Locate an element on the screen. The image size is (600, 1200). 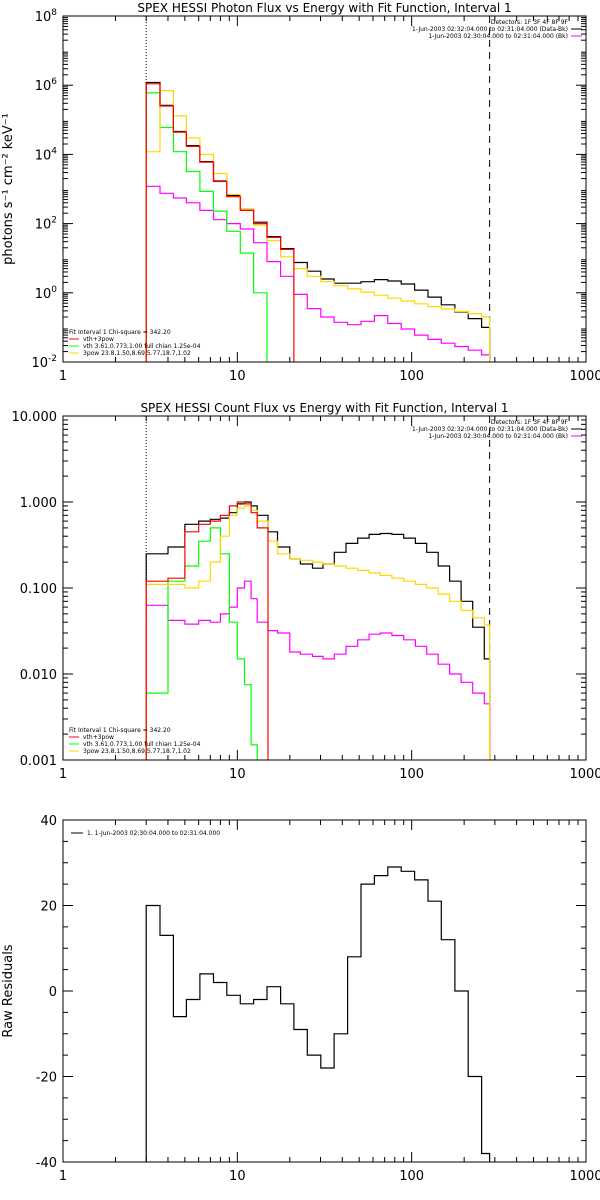
y-tick-label: 0 is located at coordinates (53, 992).